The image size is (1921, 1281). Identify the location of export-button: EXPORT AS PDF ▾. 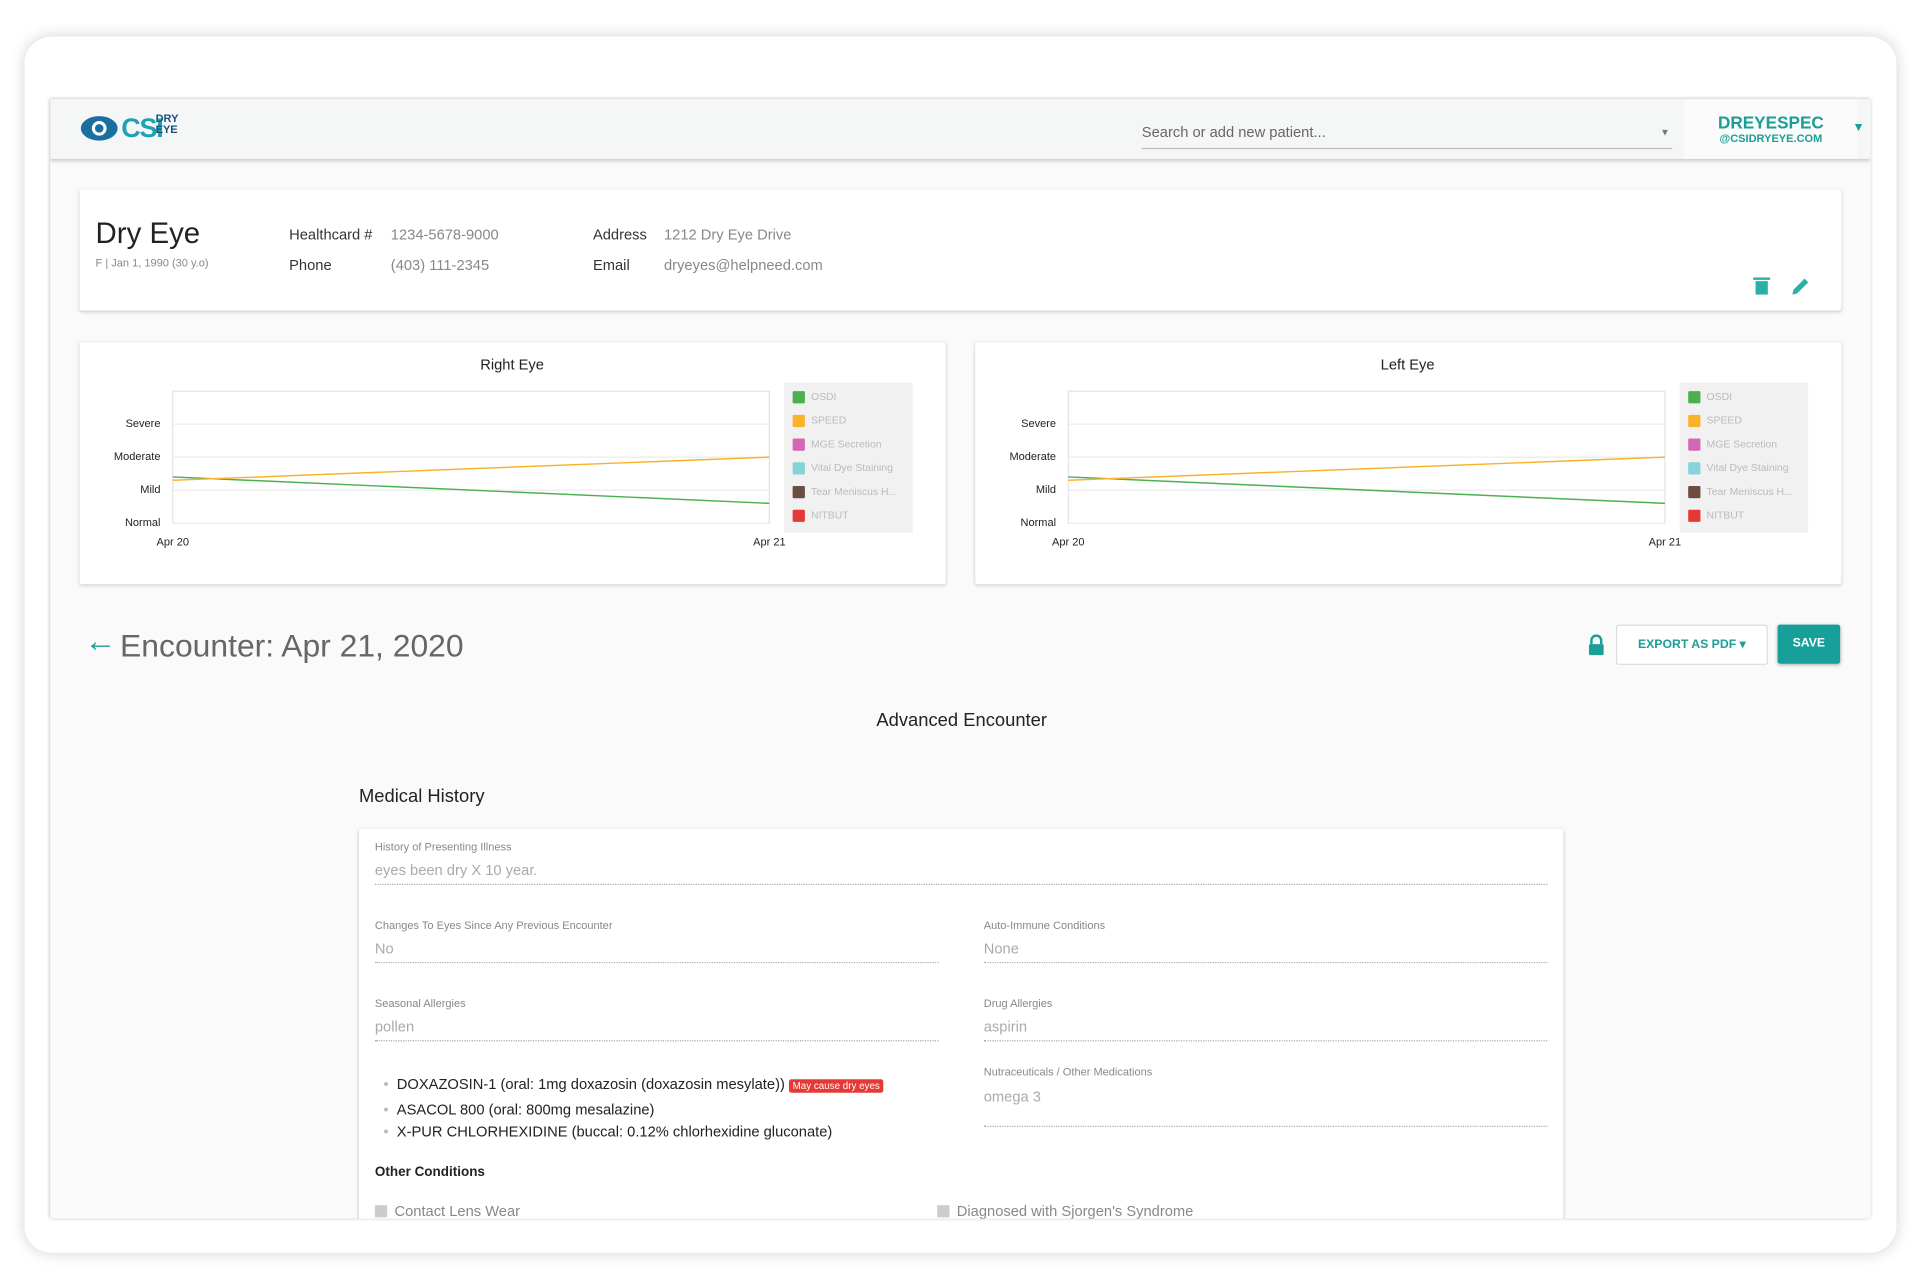
(1691, 644).